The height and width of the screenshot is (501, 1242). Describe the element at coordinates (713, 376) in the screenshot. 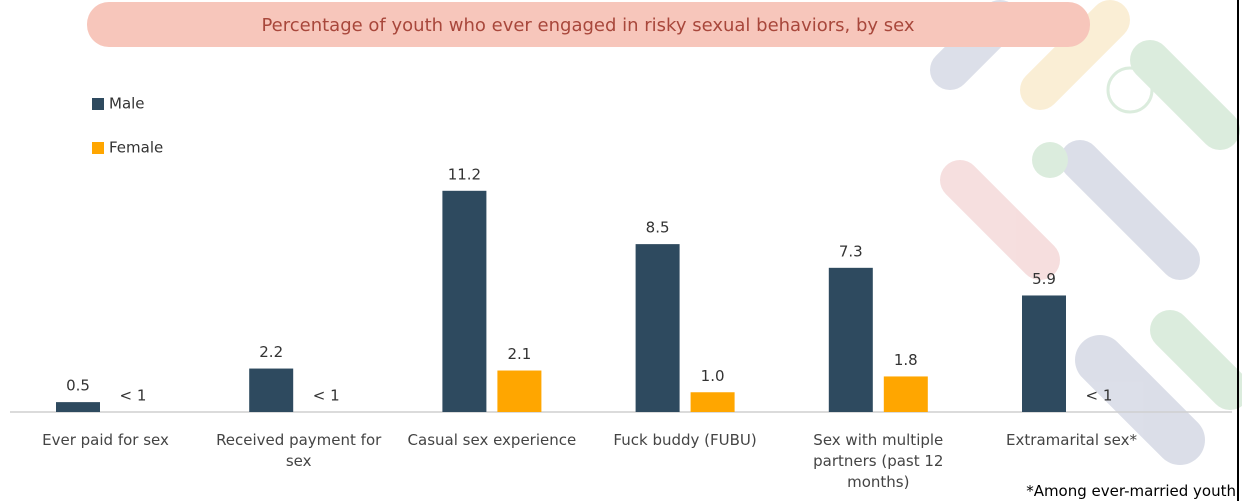

I see `value-label: 1.0` at that location.